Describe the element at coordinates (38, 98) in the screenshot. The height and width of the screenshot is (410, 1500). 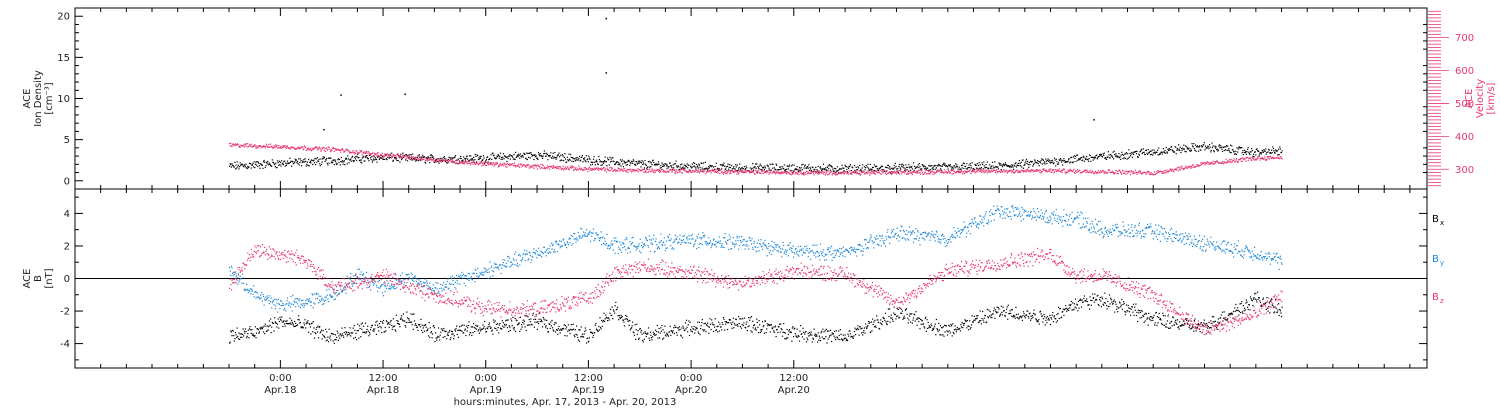
I see `y-axis-title-left: ACE Ion Density [cm⁻³]` at that location.